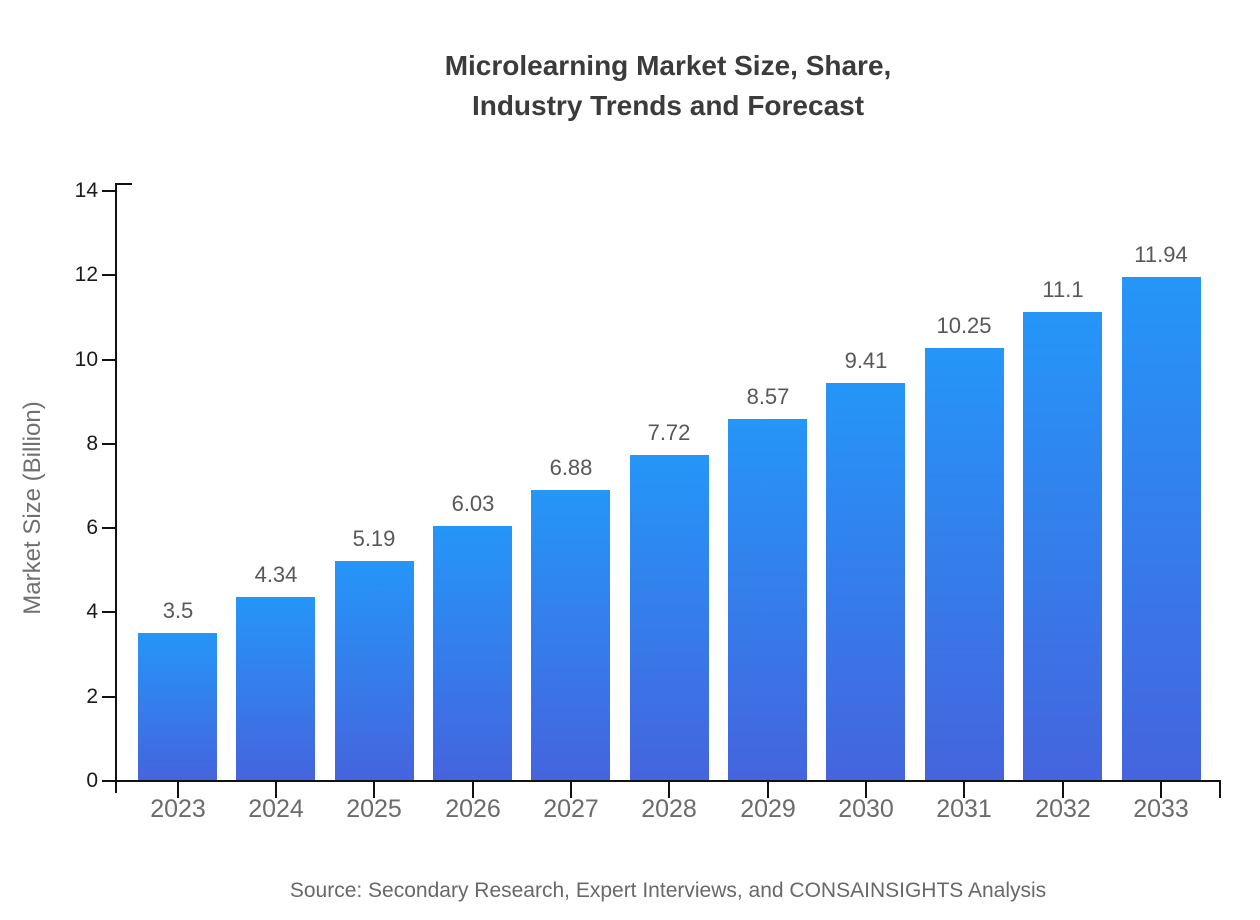 The image size is (1260, 920). What do you see at coordinates (1220, 789) in the screenshot?
I see `x-axis-right-cap` at bounding box center [1220, 789].